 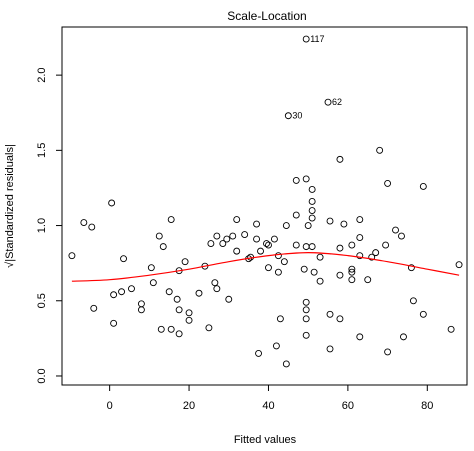 I want to click on chart-title: Scale-Location, so click(x=266, y=16).